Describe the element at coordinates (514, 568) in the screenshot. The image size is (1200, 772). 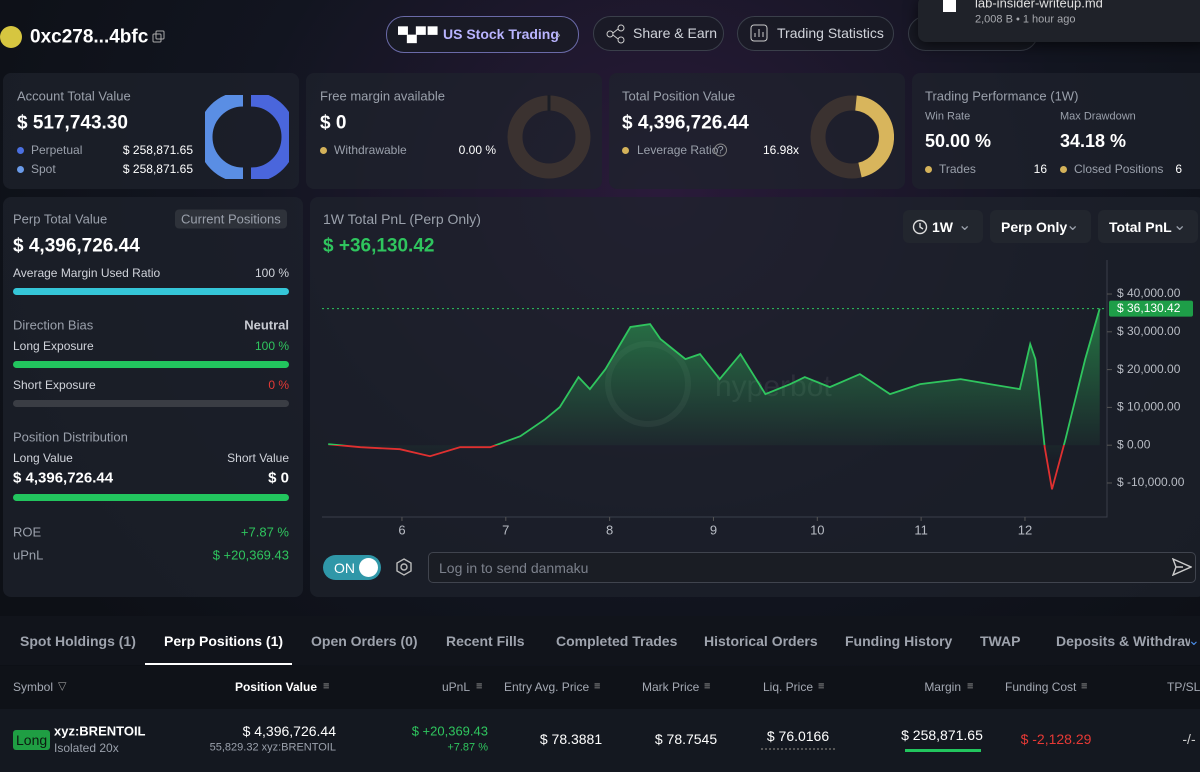
I see `input-placeholder: Log in to send danmaku` at that location.